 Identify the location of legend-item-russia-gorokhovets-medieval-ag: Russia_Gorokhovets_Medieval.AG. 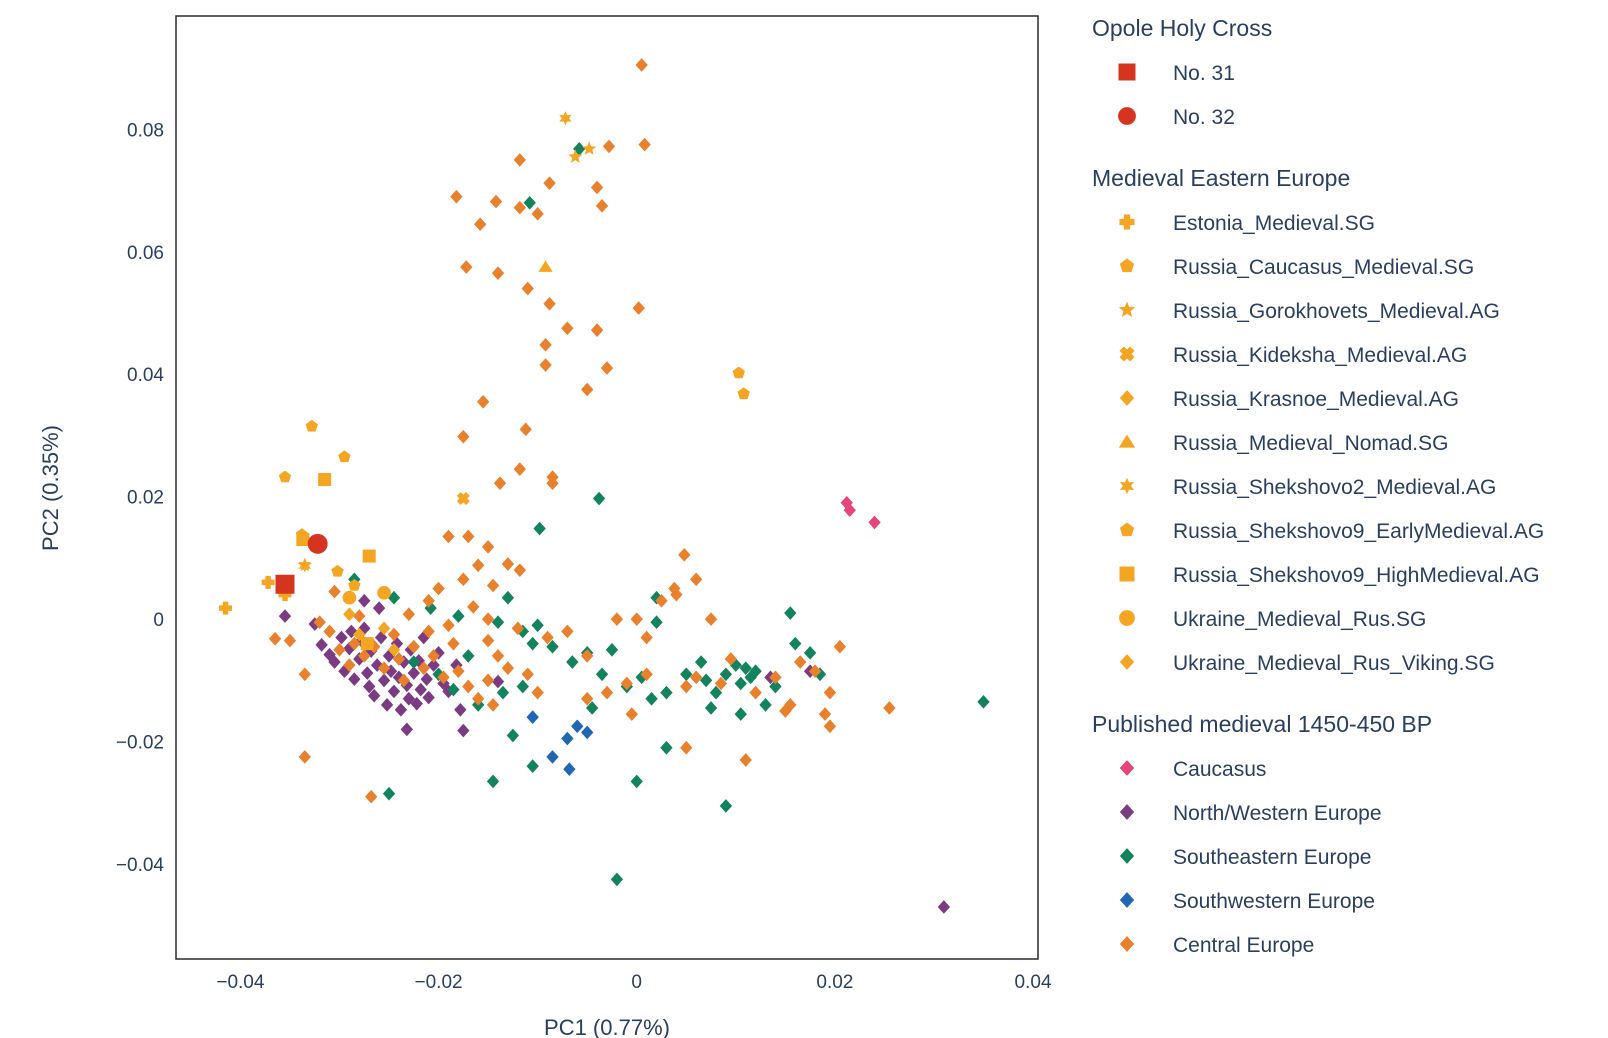
(1309, 311).